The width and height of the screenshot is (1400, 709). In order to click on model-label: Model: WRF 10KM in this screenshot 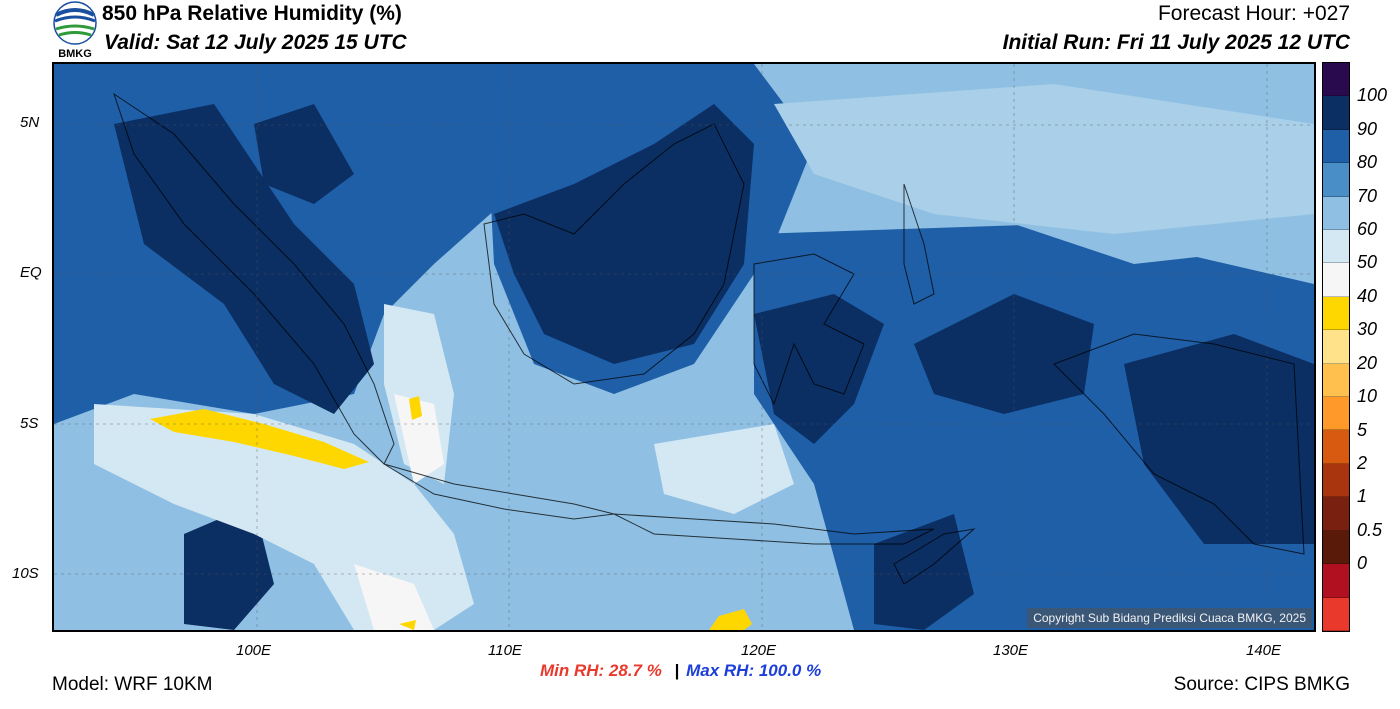, I will do `click(132, 684)`.